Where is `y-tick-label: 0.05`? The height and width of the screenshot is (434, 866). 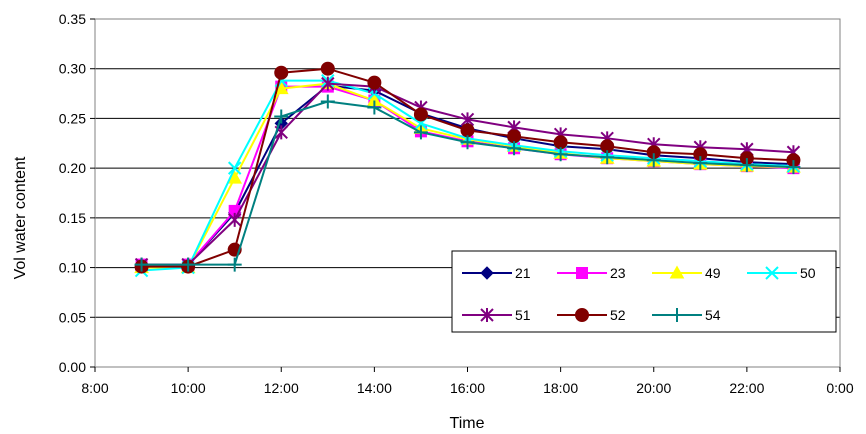 y-tick-label: 0.05 is located at coordinates (72, 317).